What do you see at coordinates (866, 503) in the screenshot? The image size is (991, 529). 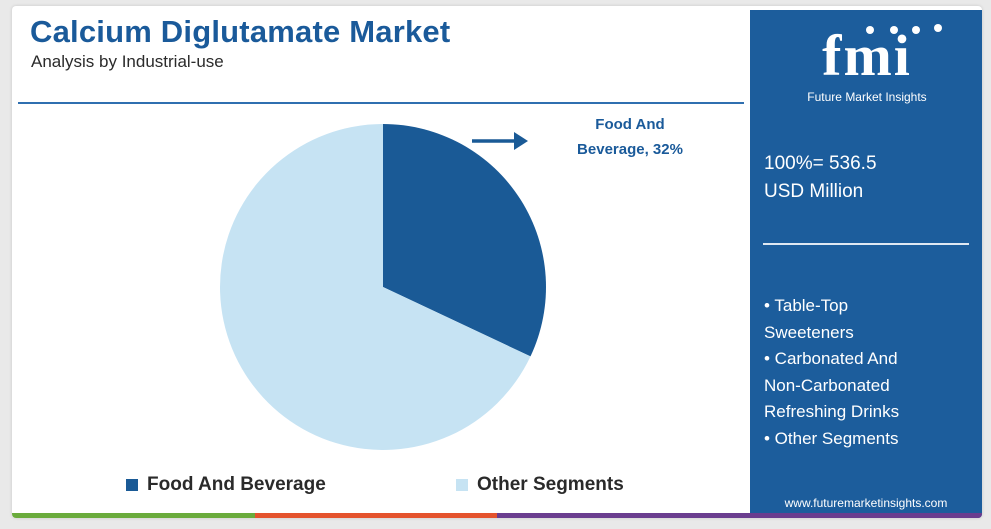 I see `website-url: www.futuremarketinsights.com` at bounding box center [866, 503].